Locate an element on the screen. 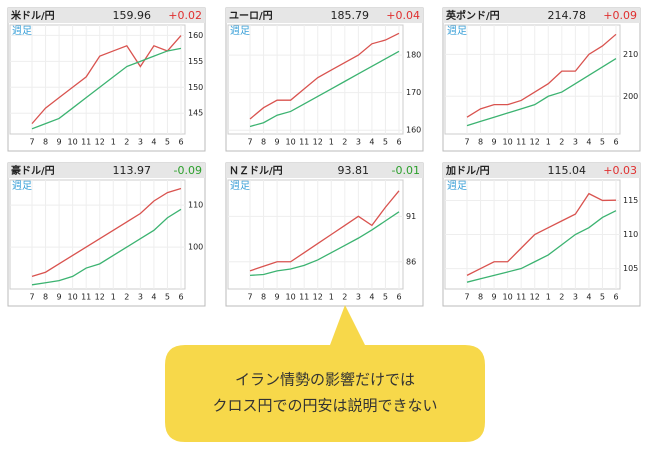 This screenshot has height=451, width=663. chart-title: ユーロ/円 is located at coordinates (251, 16).